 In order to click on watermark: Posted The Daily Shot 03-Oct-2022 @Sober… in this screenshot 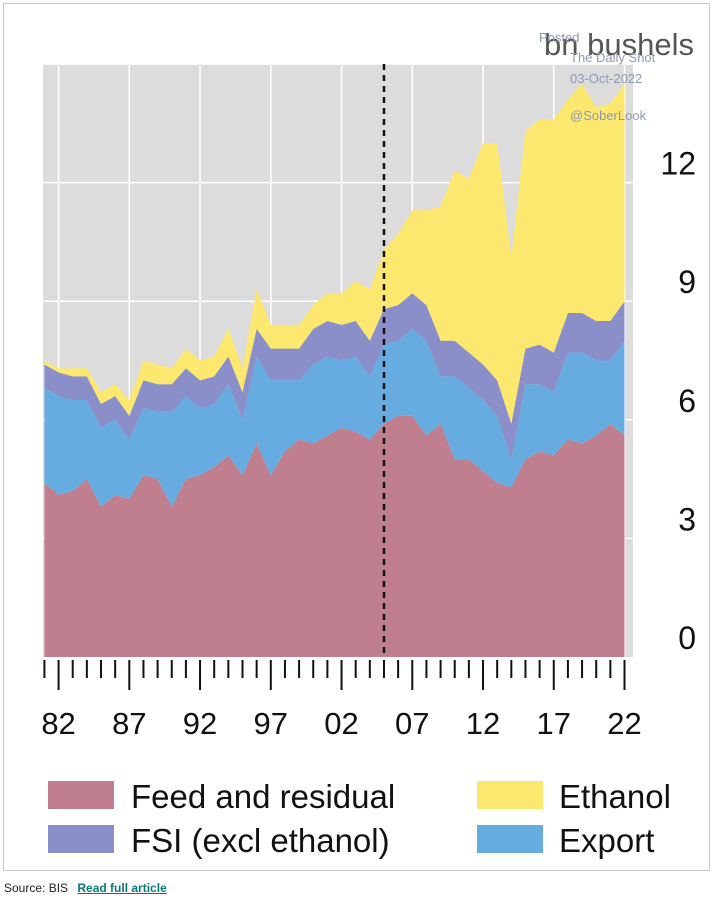, I will do `click(597, 76)`.